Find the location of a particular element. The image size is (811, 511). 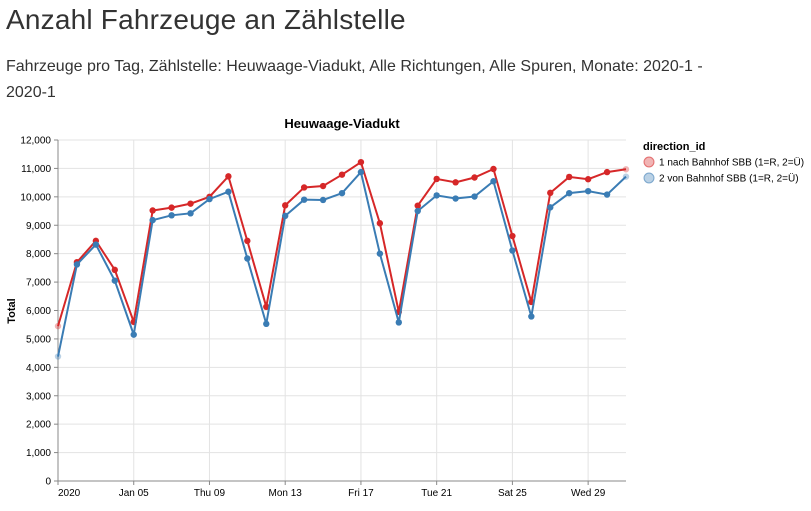

y-tick-label: 1,000 is located at coordinates (38, 453).